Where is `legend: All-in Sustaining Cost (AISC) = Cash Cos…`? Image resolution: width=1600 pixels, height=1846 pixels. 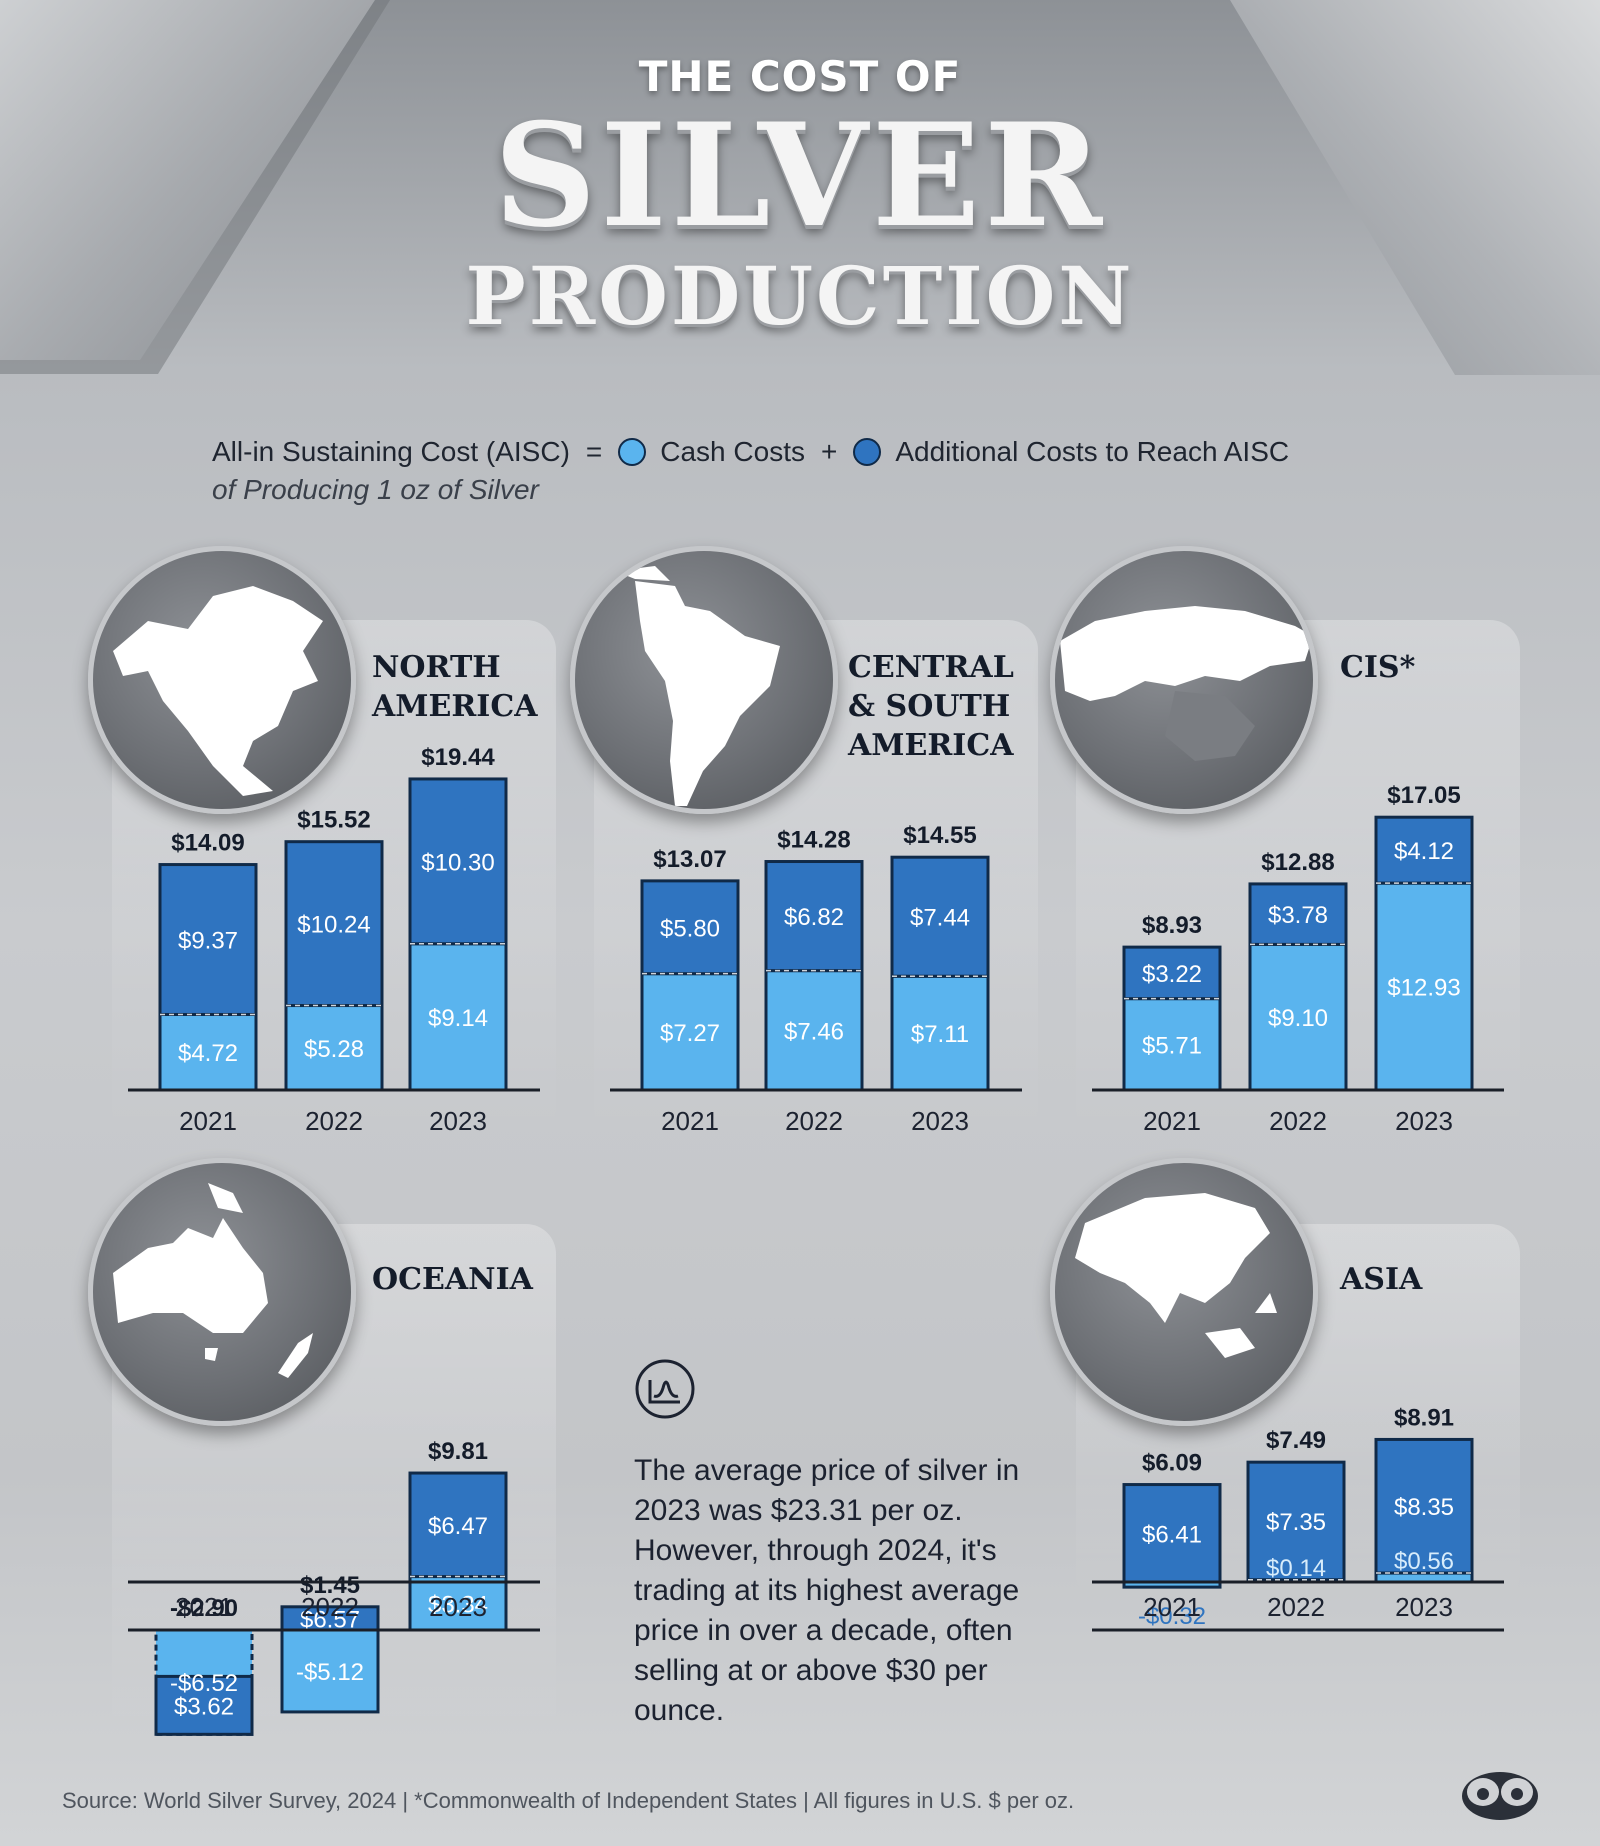
legend: All-in Sustaining Cost (AISC) = Cash Cos… is located at coordinates (758, 471).